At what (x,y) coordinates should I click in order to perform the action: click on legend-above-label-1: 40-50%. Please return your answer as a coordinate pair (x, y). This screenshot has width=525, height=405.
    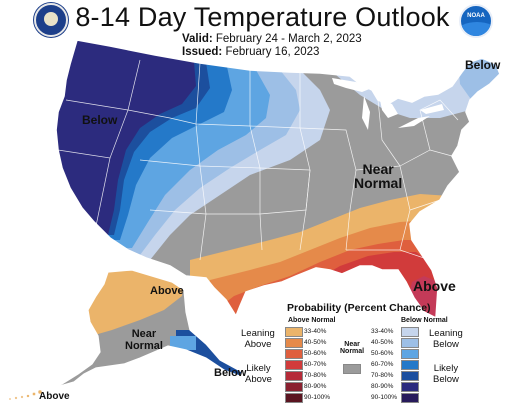
    Looking at the image, I should click on (315, 342).